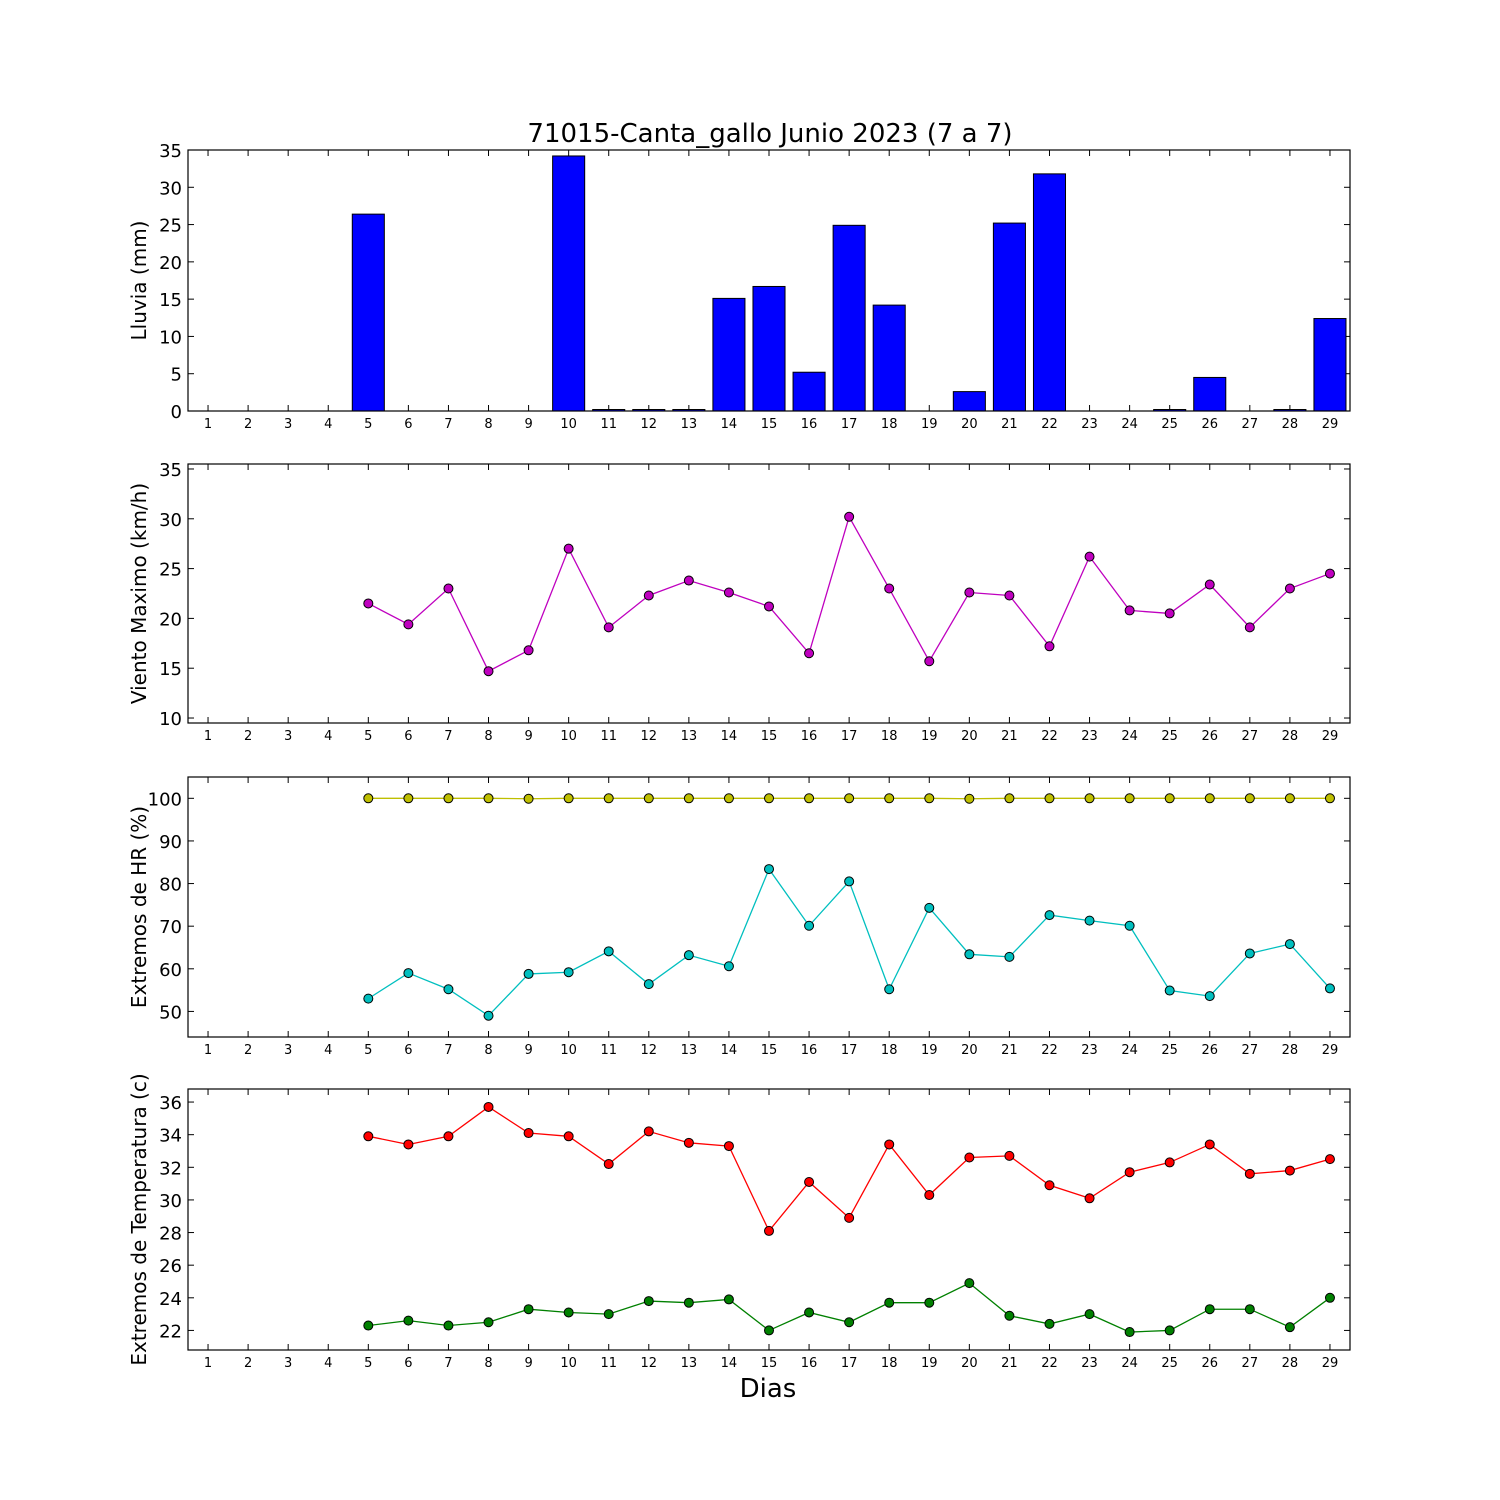 The width and height of the screenshot is (1500, 1500). I want to click on temperature-xtick-label: 3, so click(288, 1363).